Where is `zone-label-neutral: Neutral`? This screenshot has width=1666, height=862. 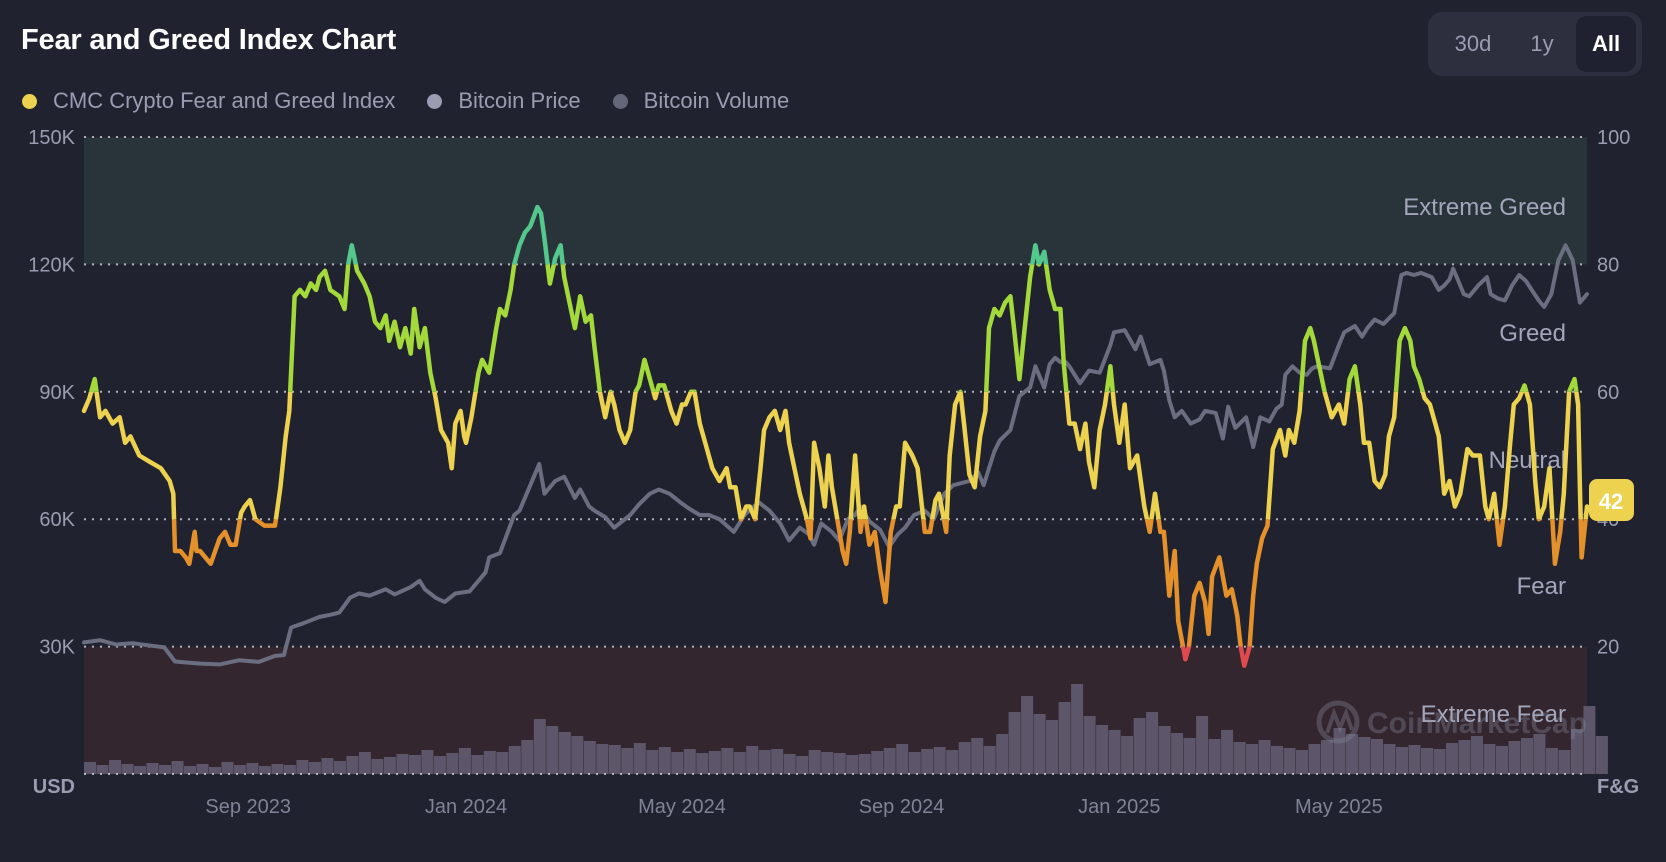
zone-label-neutral: Neutral is located at coordinates (1527, 460).